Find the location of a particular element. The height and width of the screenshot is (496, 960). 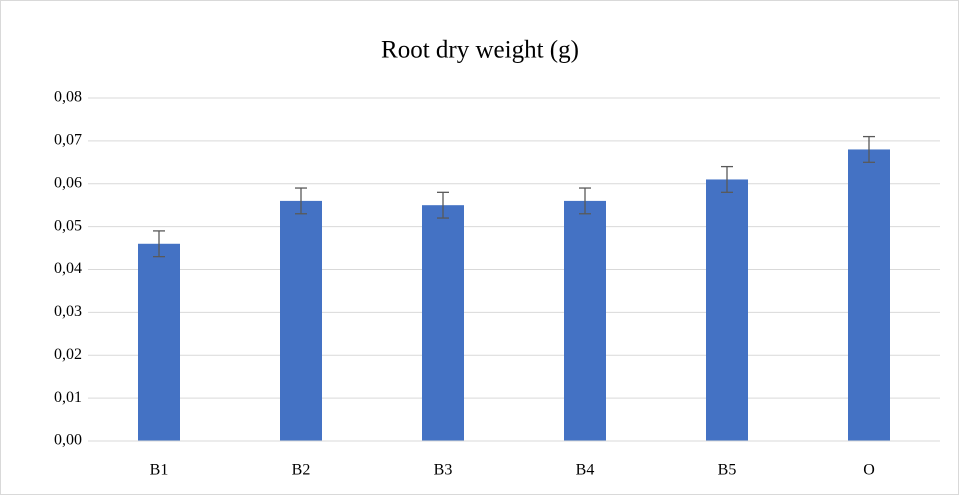

y-tick-label: 0,07 is located at coordinates (68, 140).